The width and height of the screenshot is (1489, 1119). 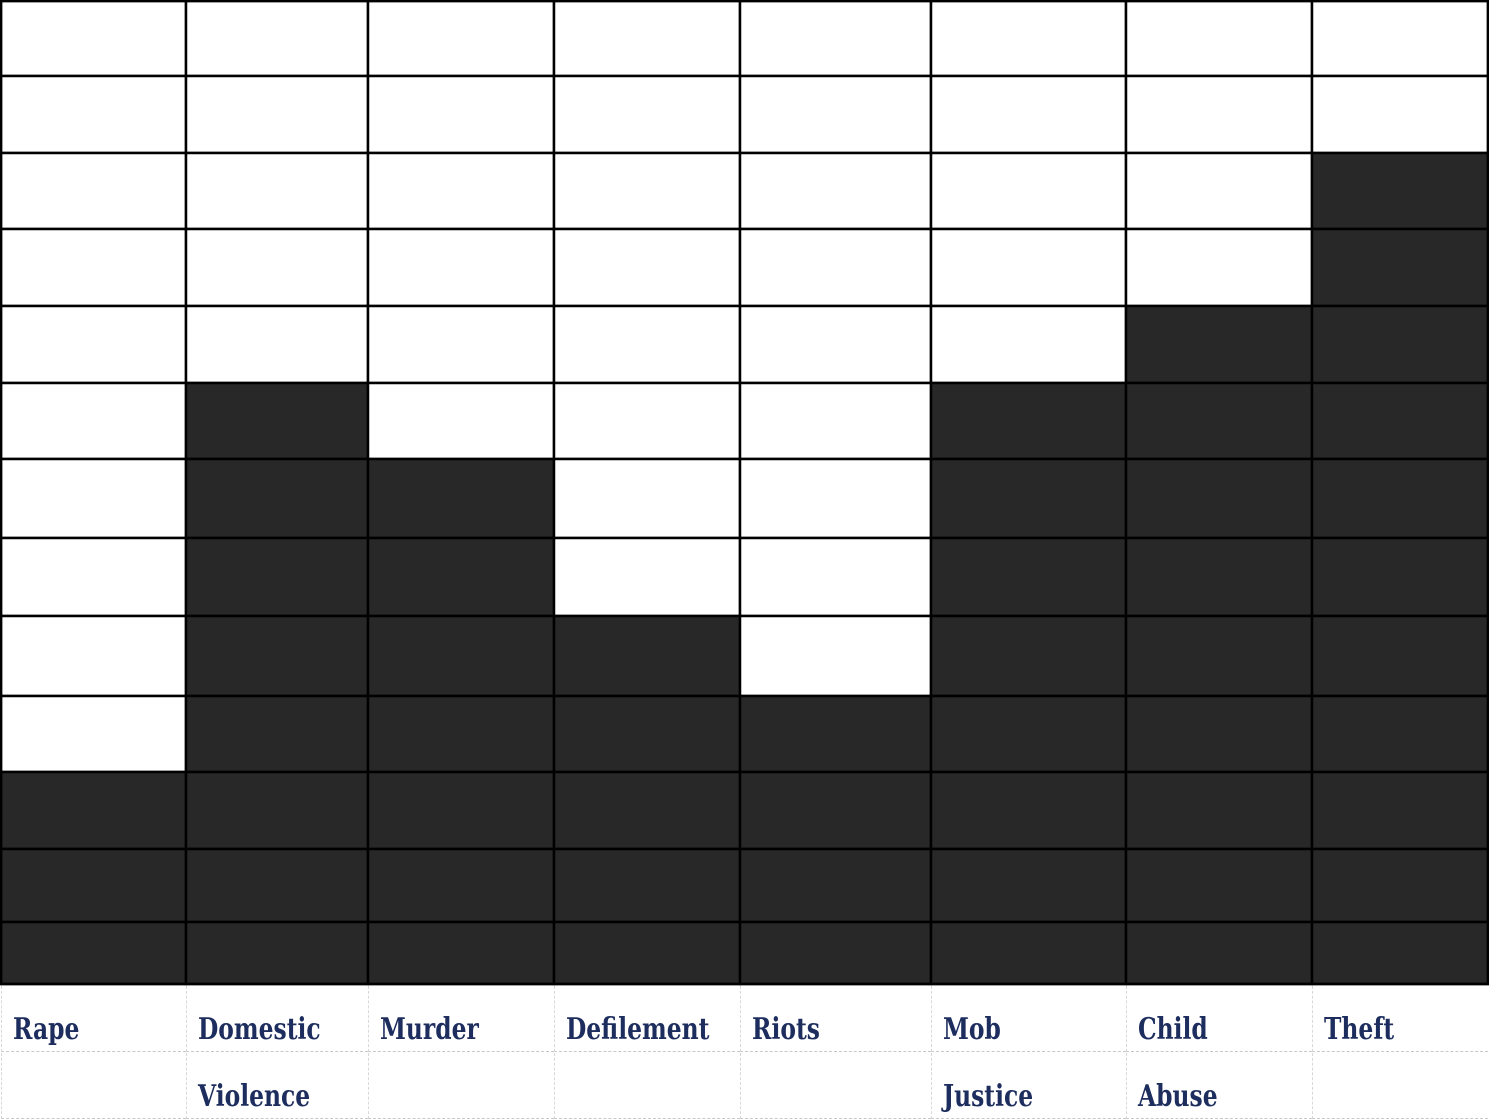 I want to click on category-label-line: Domestic, so click(x=277, y=1019).